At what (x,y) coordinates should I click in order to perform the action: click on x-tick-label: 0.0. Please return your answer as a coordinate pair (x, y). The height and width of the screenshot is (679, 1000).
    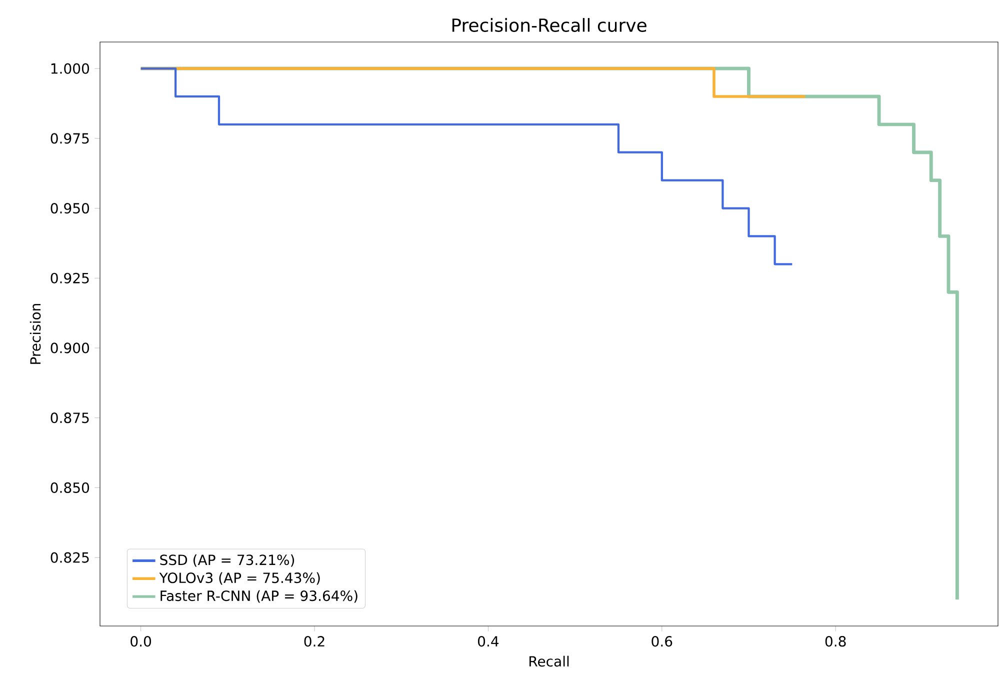
    Looking at the image, I should click on (141, 641).